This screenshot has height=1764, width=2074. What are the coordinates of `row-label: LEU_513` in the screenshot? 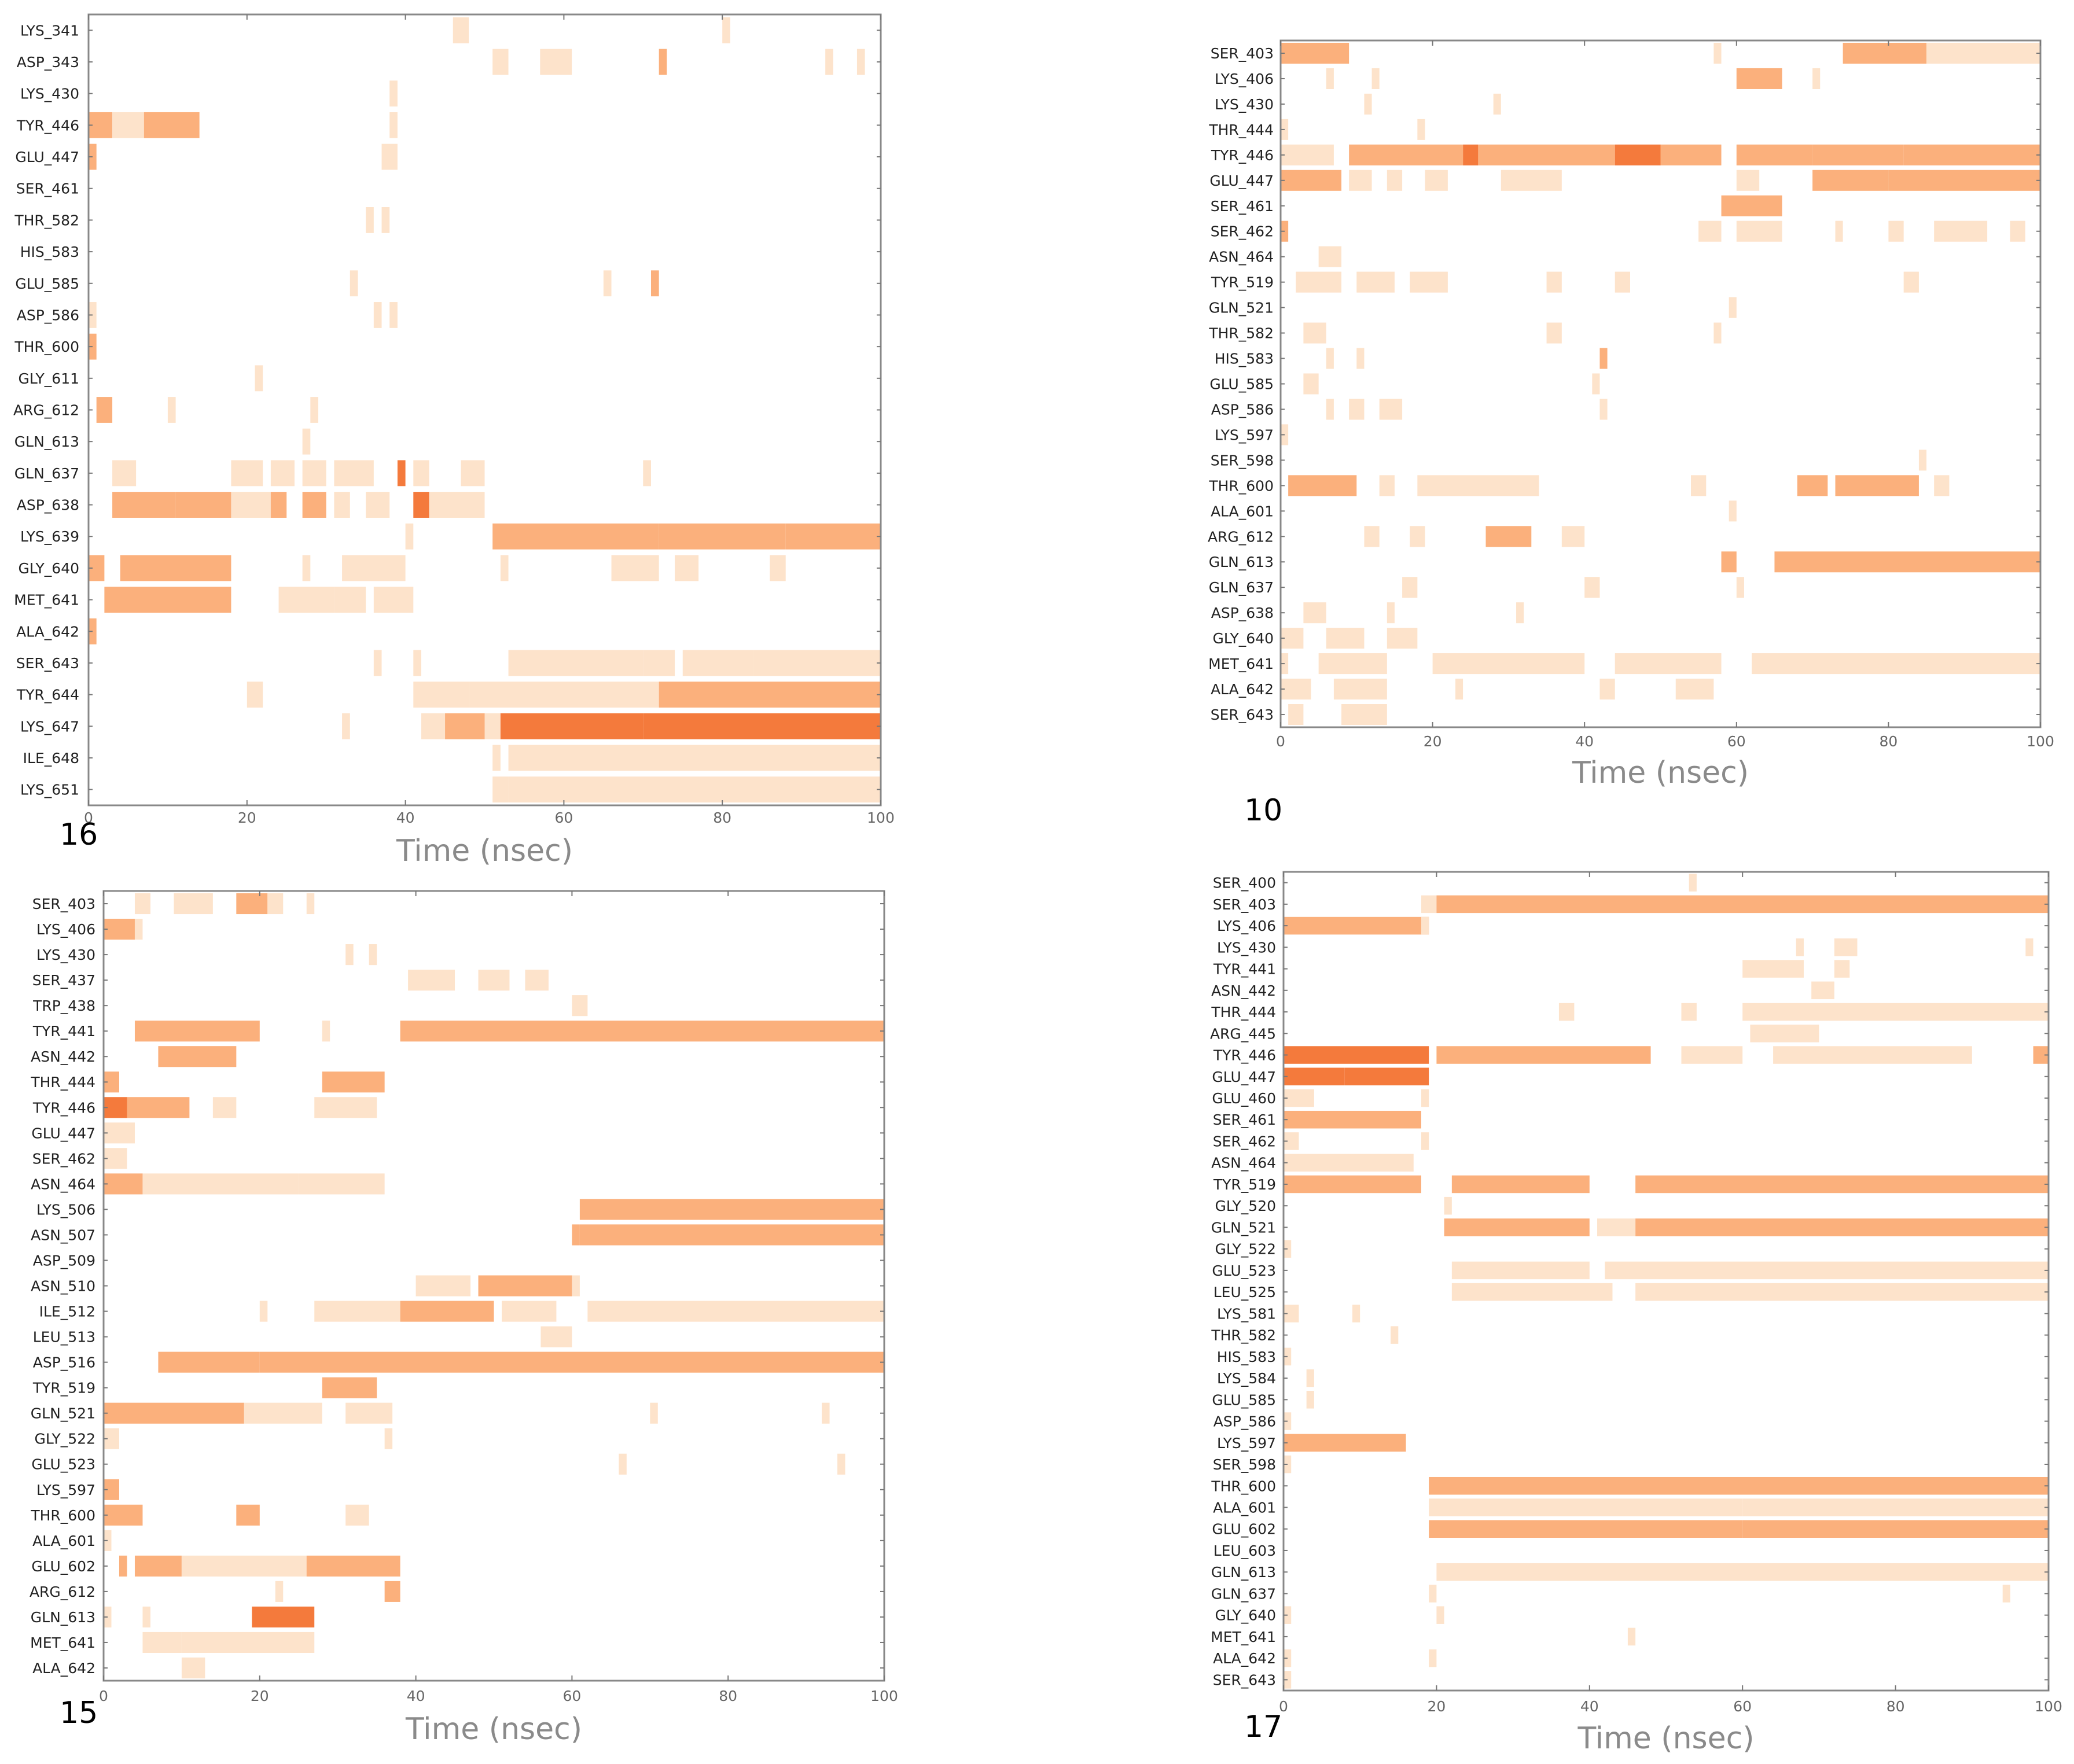 It's located at (64, 1338).